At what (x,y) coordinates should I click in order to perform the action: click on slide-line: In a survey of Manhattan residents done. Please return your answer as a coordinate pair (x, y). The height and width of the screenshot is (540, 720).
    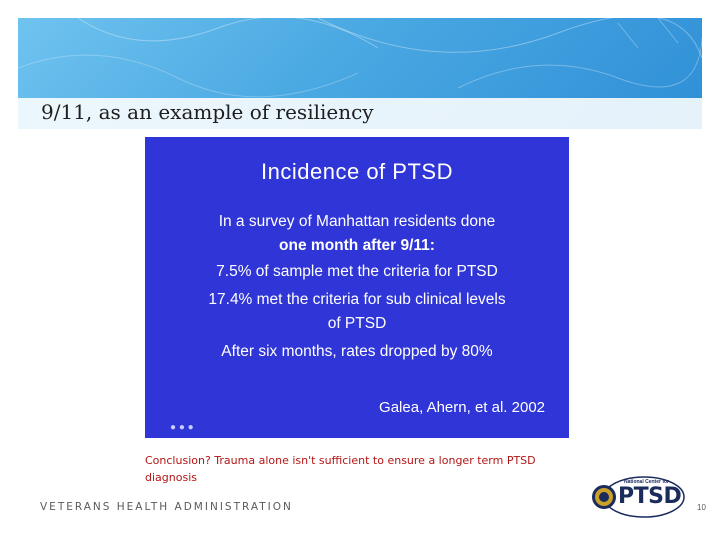
    Looking at the image, I should click on (357, 221).